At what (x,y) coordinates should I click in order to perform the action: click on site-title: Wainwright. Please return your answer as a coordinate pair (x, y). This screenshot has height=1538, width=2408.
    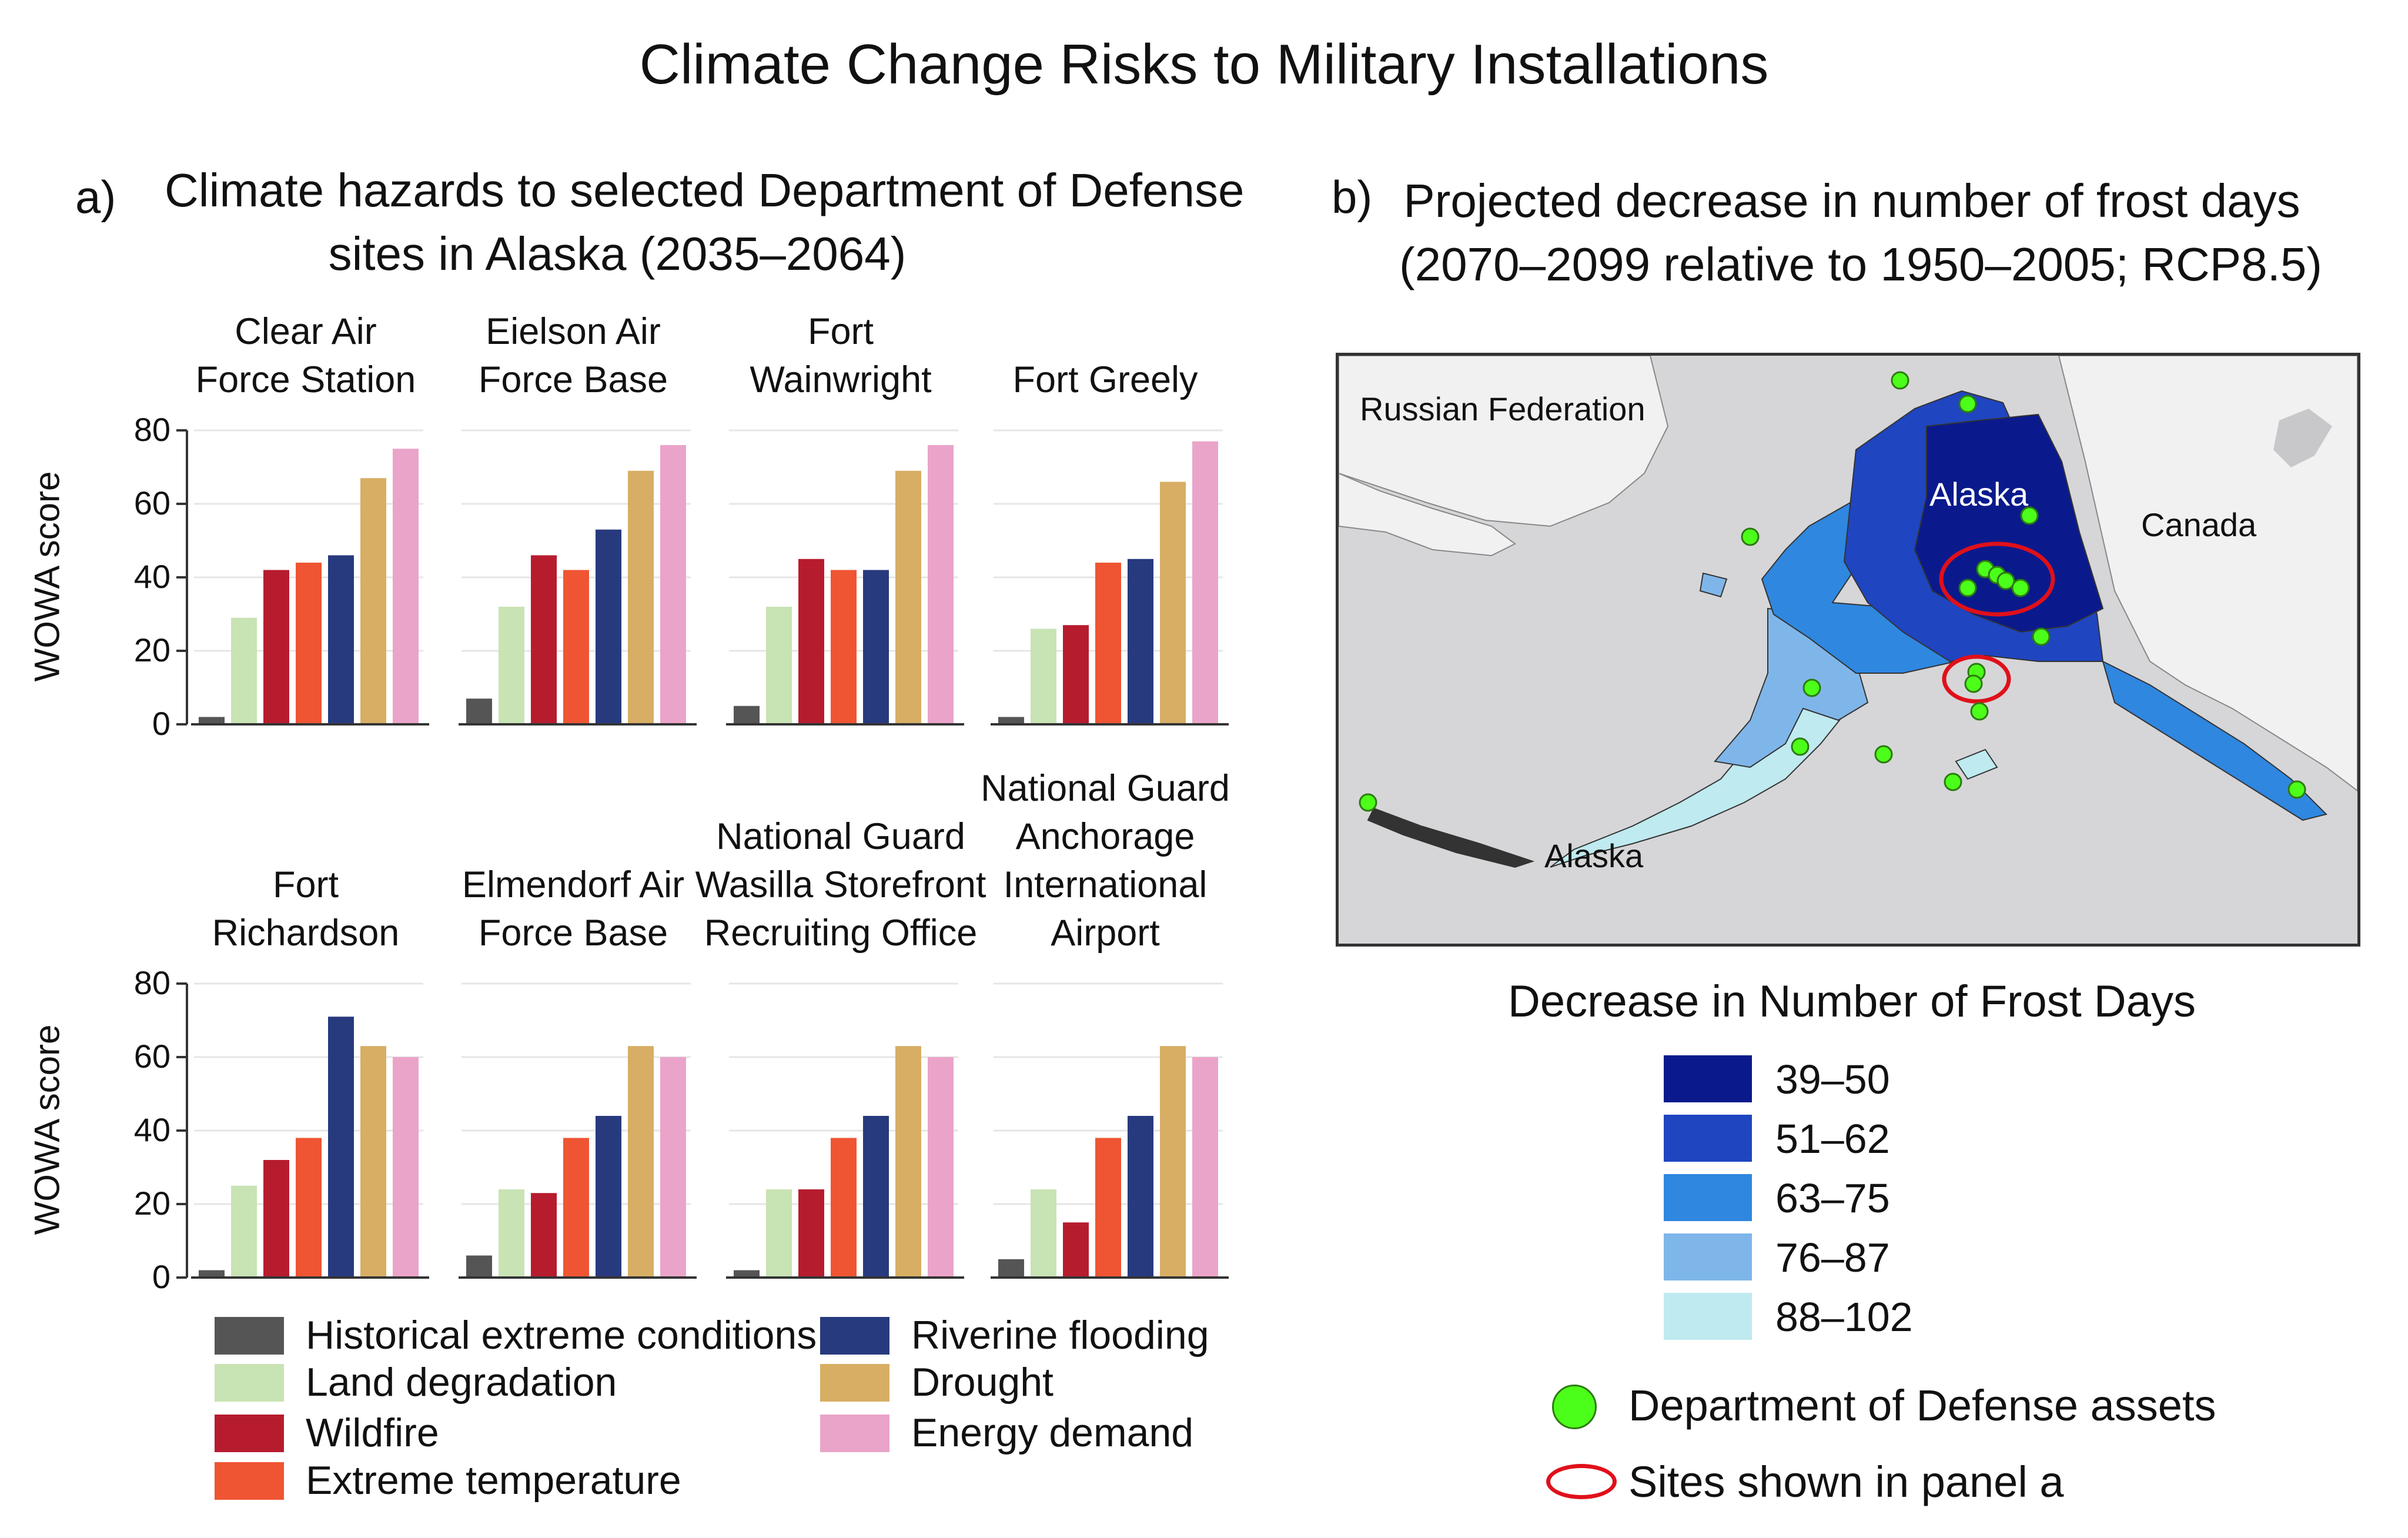
    Looking at the image, I should click on (841, 379).